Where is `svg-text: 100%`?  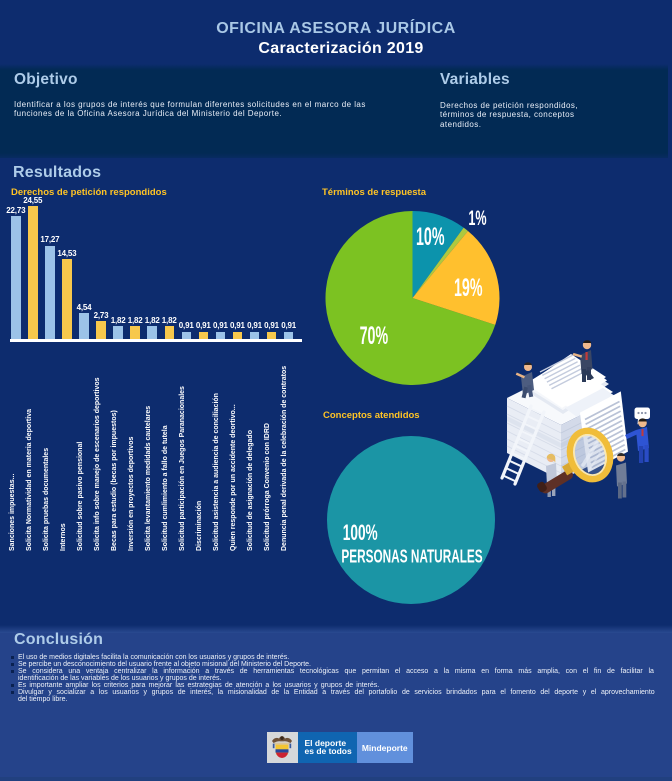 svg-text: 100% is located at coordinates (360, 531).